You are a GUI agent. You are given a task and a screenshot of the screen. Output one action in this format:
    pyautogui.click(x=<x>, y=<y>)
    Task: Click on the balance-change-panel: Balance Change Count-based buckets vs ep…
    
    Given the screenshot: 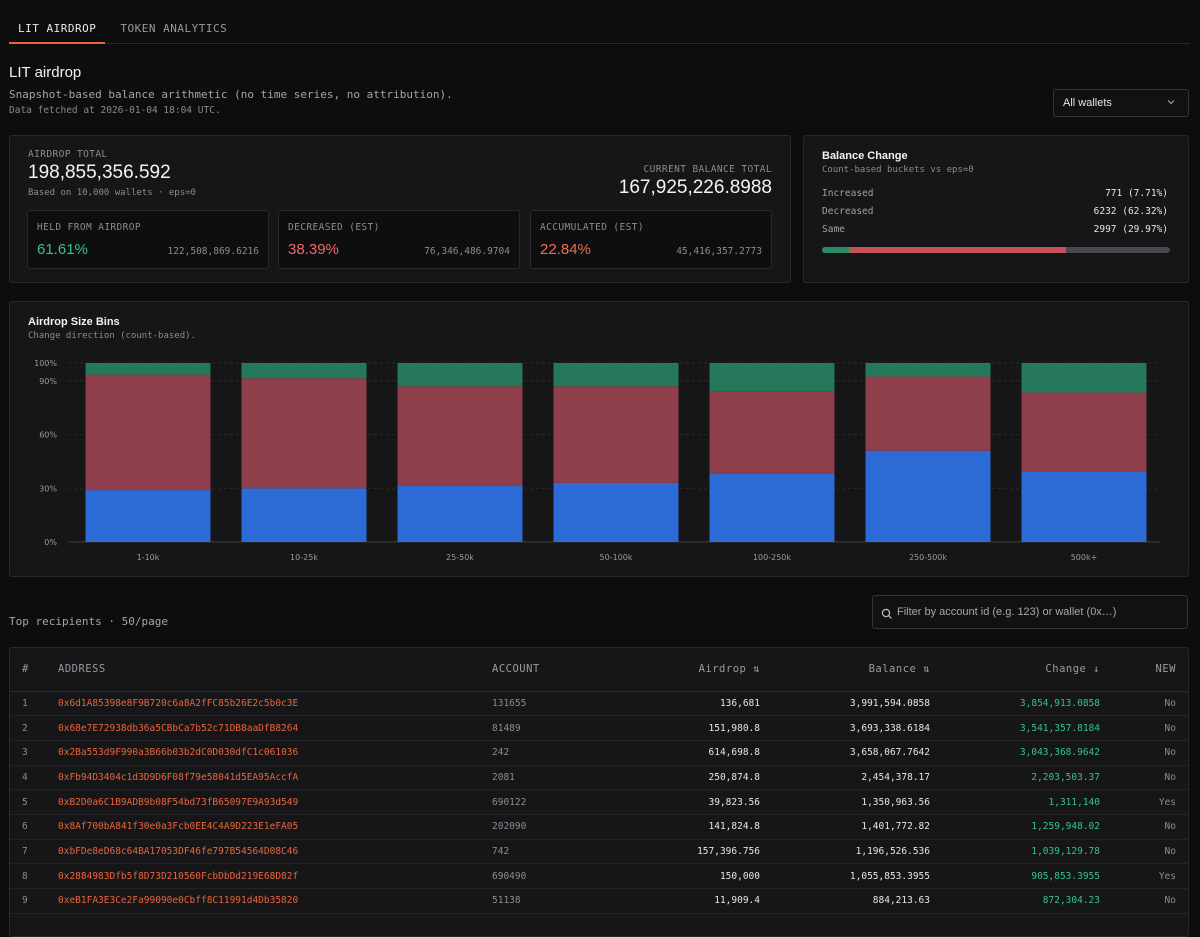 What is the action you would take?
    pyautogui.click(x=996, y=209)
    